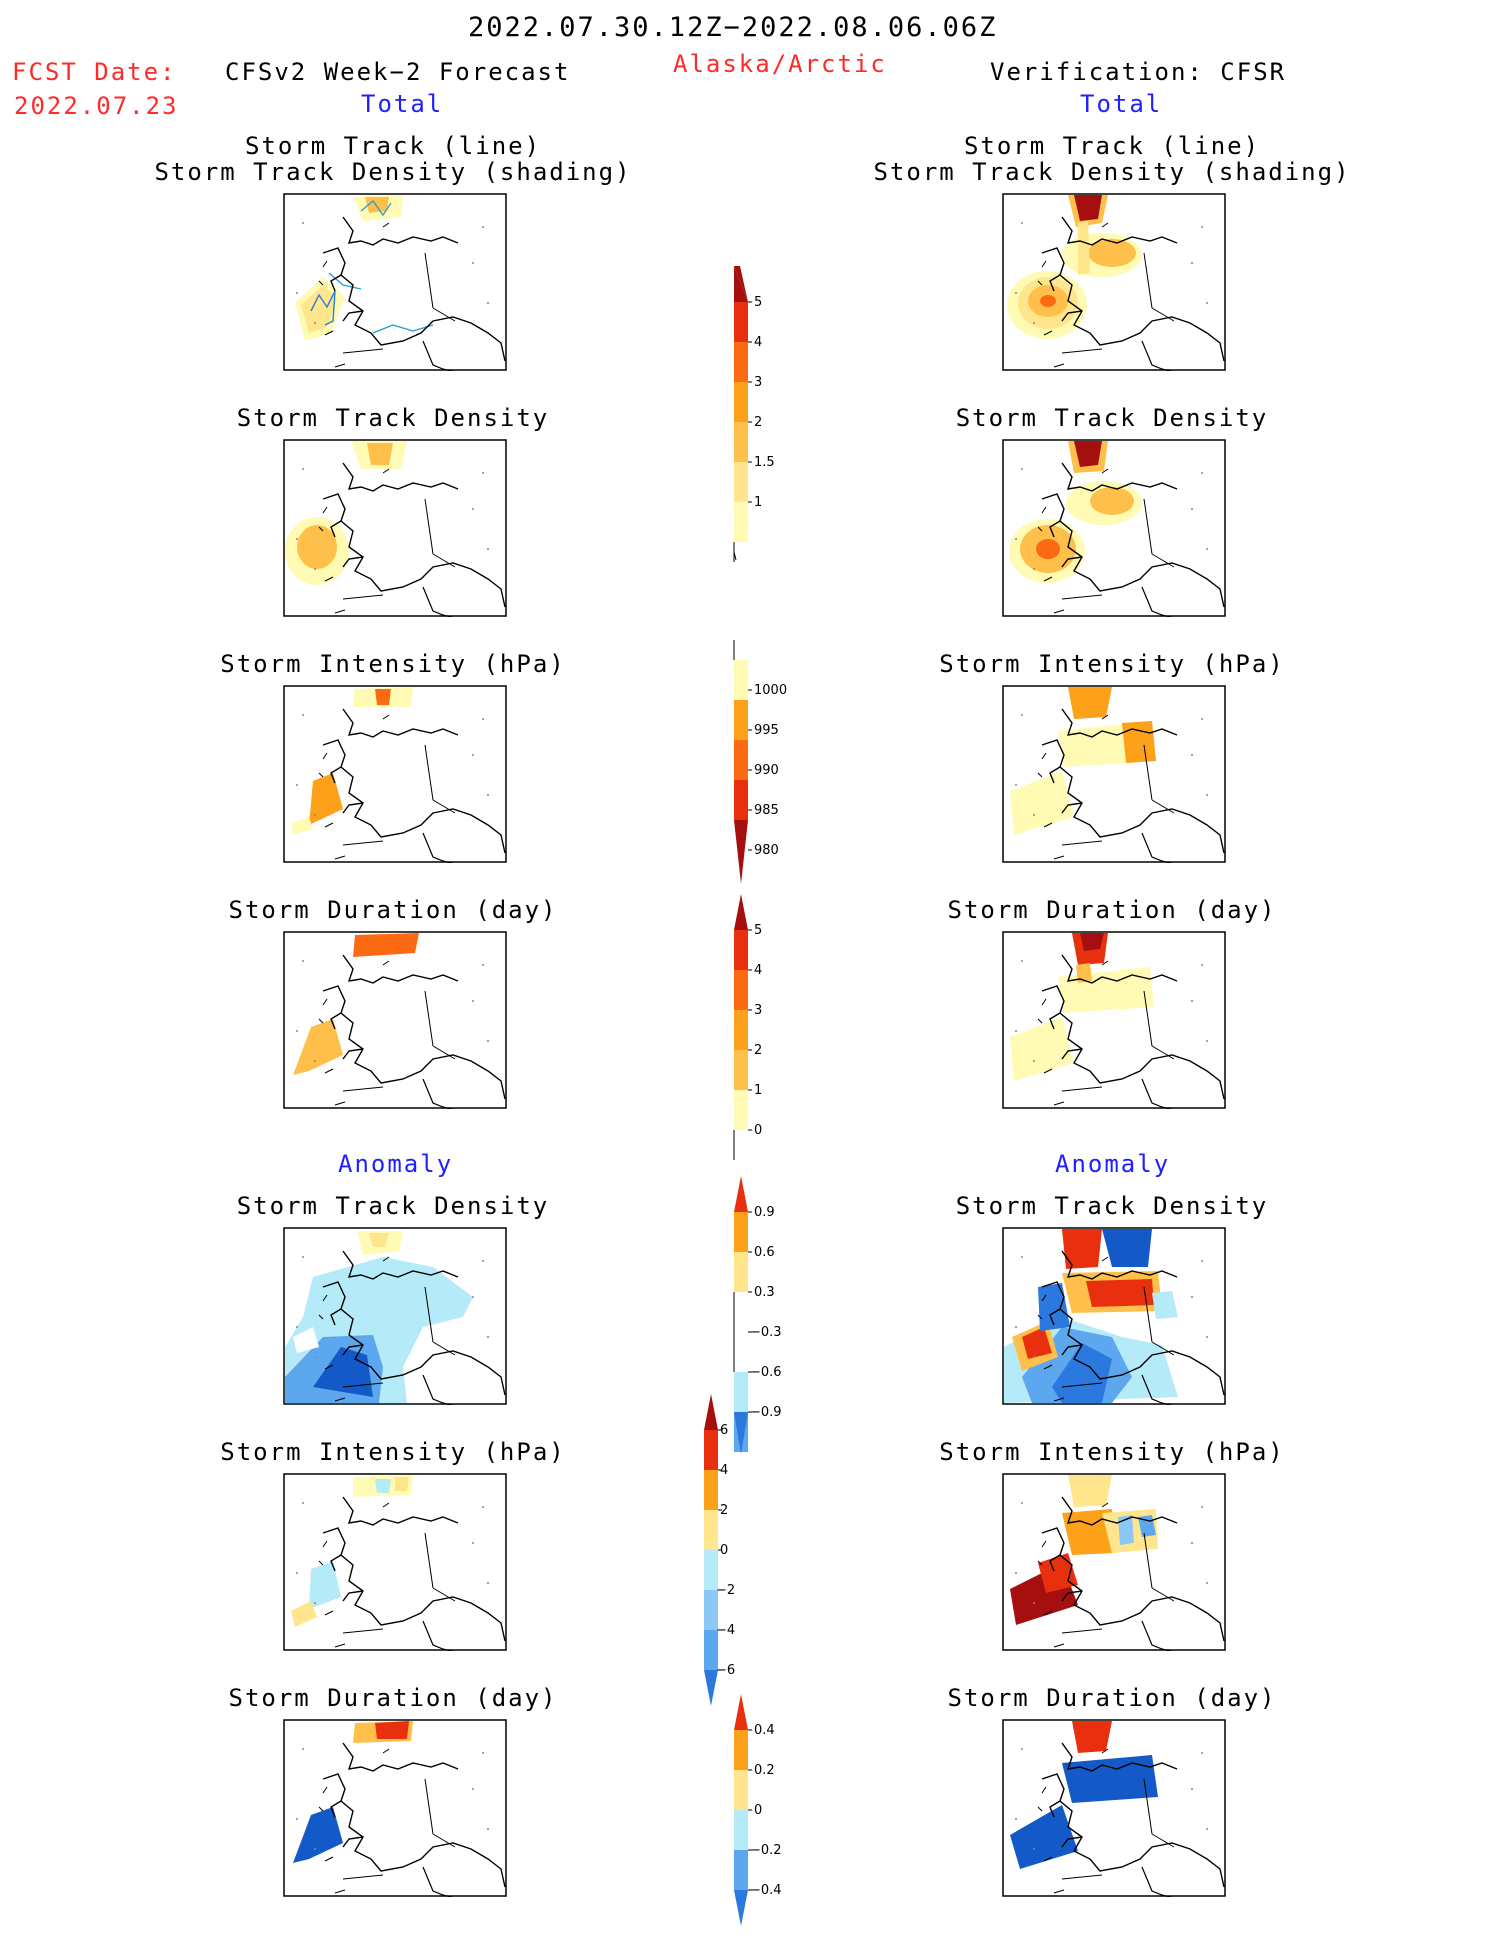 The image size is (1487, 1940). I want to click on map-verification-duration, so click(1114, 1020).